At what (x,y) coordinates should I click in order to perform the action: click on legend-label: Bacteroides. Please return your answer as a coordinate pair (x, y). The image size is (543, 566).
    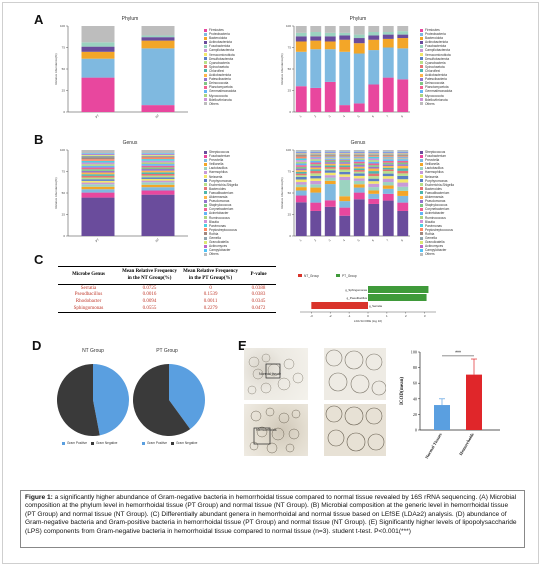
    Looking at the image, I should click on (433, 188).